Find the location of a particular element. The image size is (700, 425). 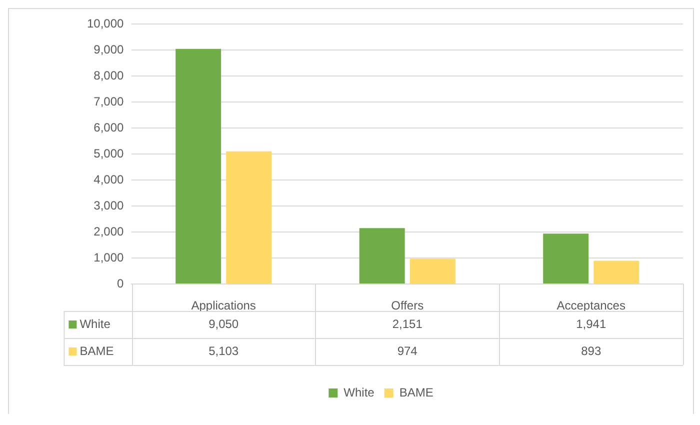

y-tick-label: 6,000 is located at coordinates (109, 127).